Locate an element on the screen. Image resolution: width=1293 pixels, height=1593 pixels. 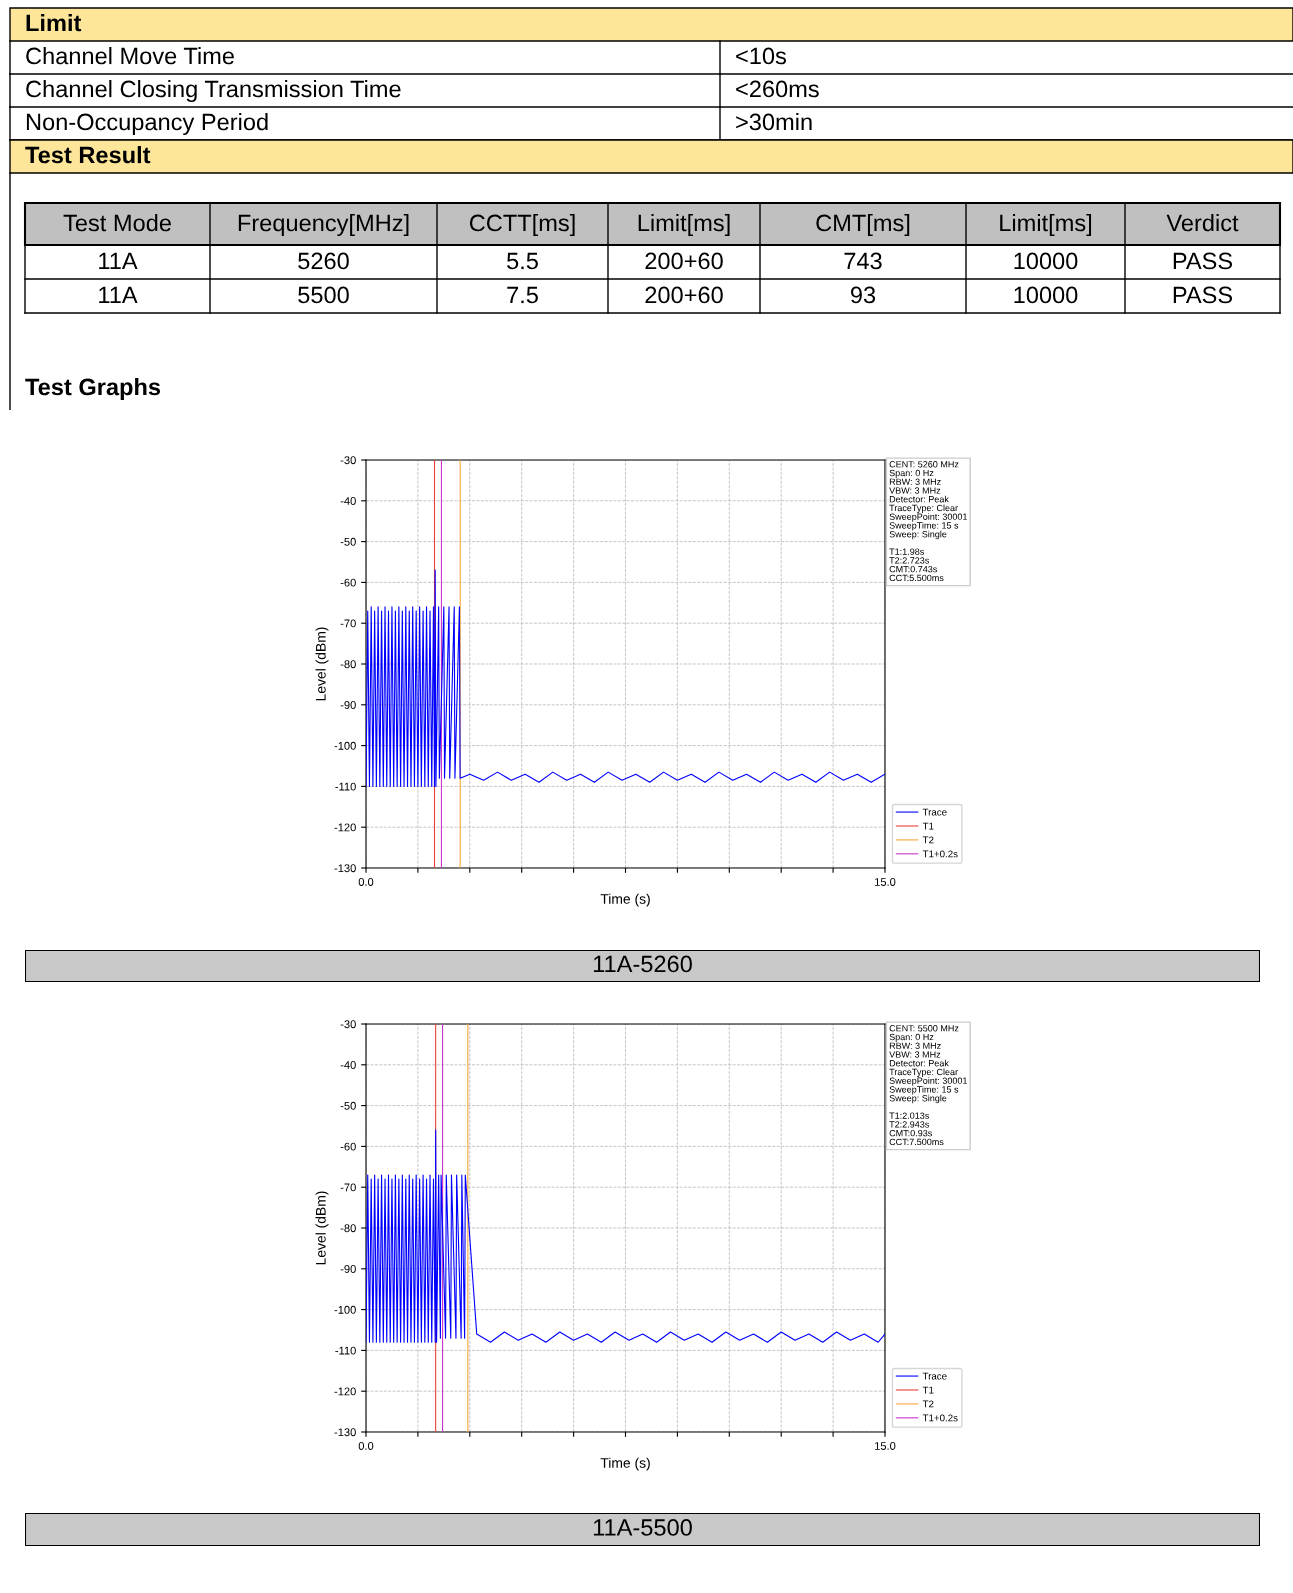
text: CENT: 5500 MHz Span: 0 Hz RBW: 3 MHz VBW: 3 MHz Detector: Peak TraceType: Clear SweepPoint: 30001 SweepTime: 15 s Sweep: Single is located at coordinates (928, 1064).